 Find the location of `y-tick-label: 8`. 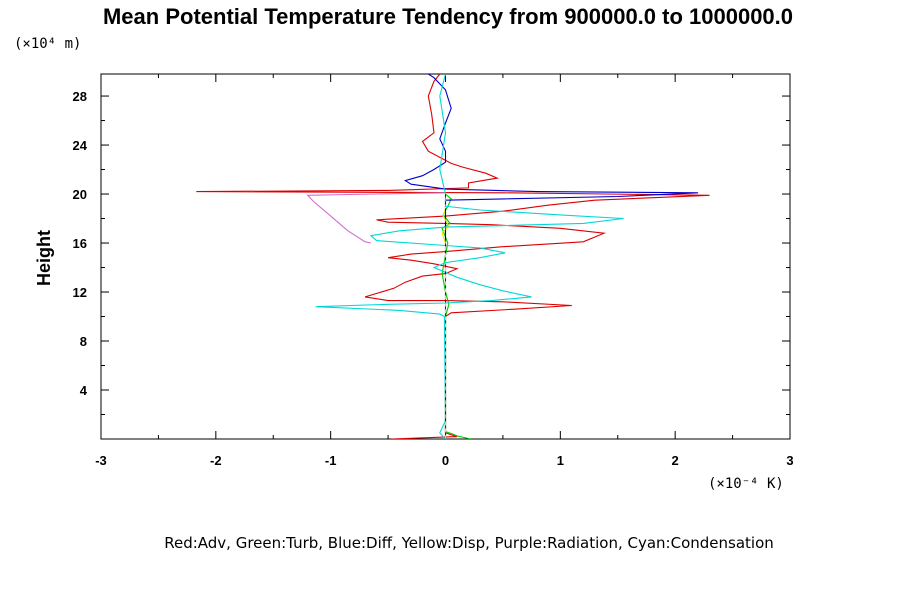

y-tick-label: 8 is located at coordinates (83, 341).